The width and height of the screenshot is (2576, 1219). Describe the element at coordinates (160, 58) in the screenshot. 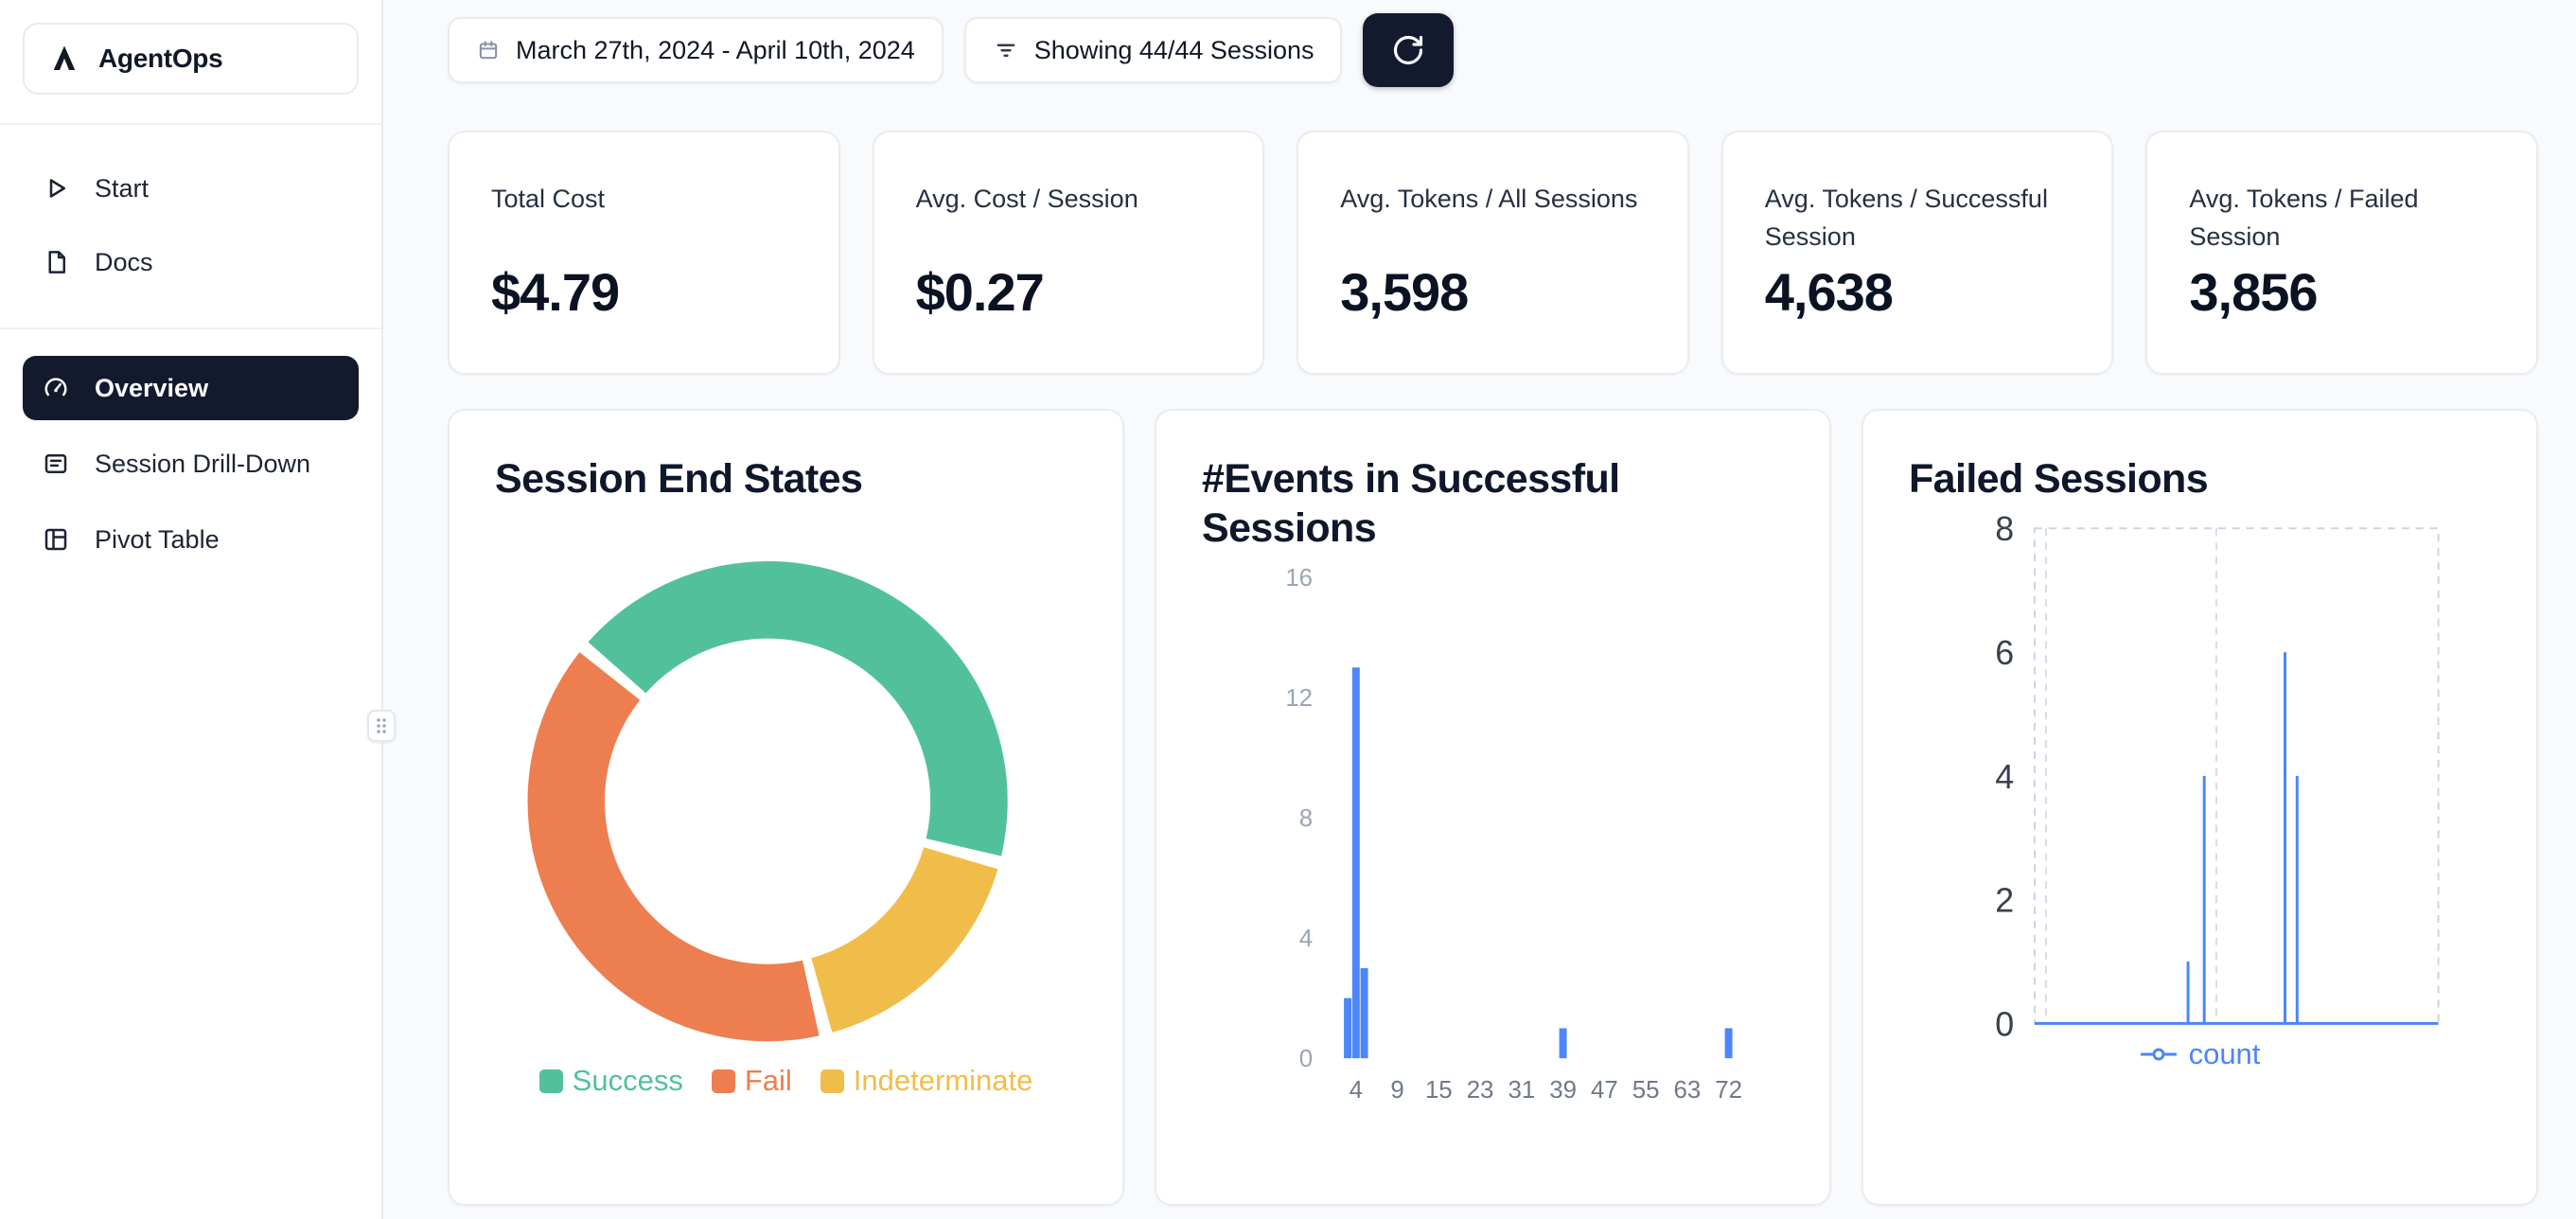

I see `app-name: AgentOps` at that location.